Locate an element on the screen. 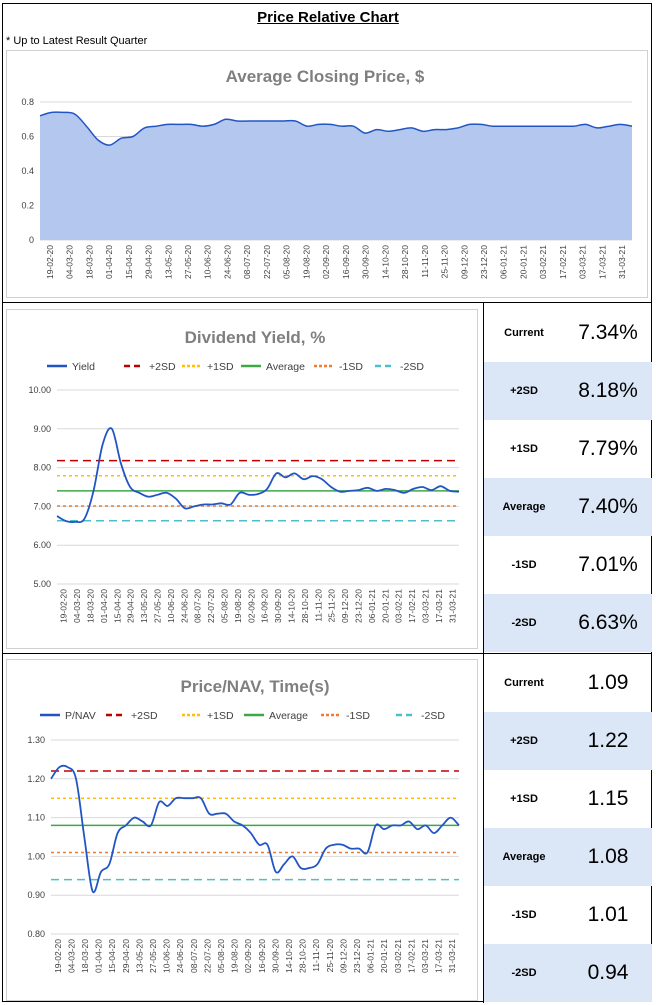  chart-title: Price/NAV, Time(s) is located at coordinates (255, 686).